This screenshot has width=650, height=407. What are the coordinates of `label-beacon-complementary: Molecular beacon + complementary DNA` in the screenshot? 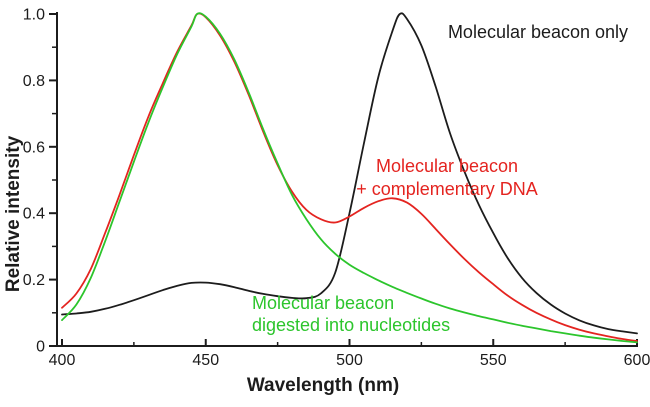 It's located at (447, 177).